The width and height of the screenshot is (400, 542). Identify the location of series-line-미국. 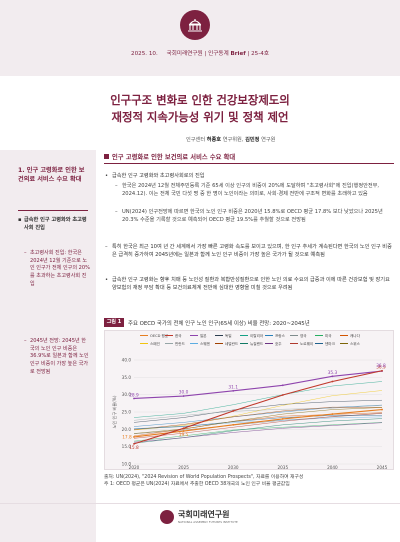
(258, 432).